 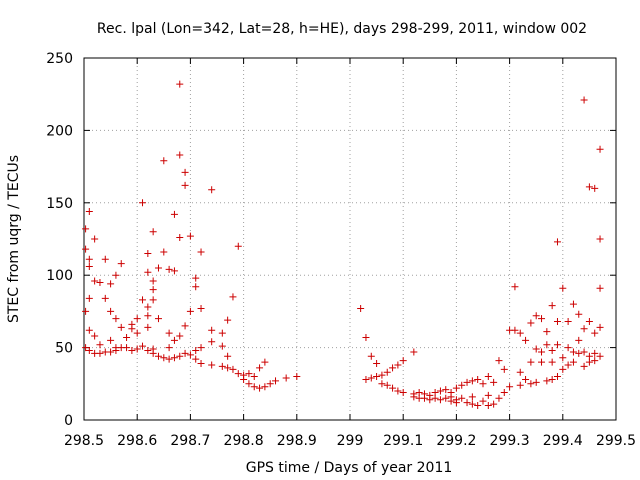 I want to click on x-tick-label: 298.5, so click(x=84, y=441).